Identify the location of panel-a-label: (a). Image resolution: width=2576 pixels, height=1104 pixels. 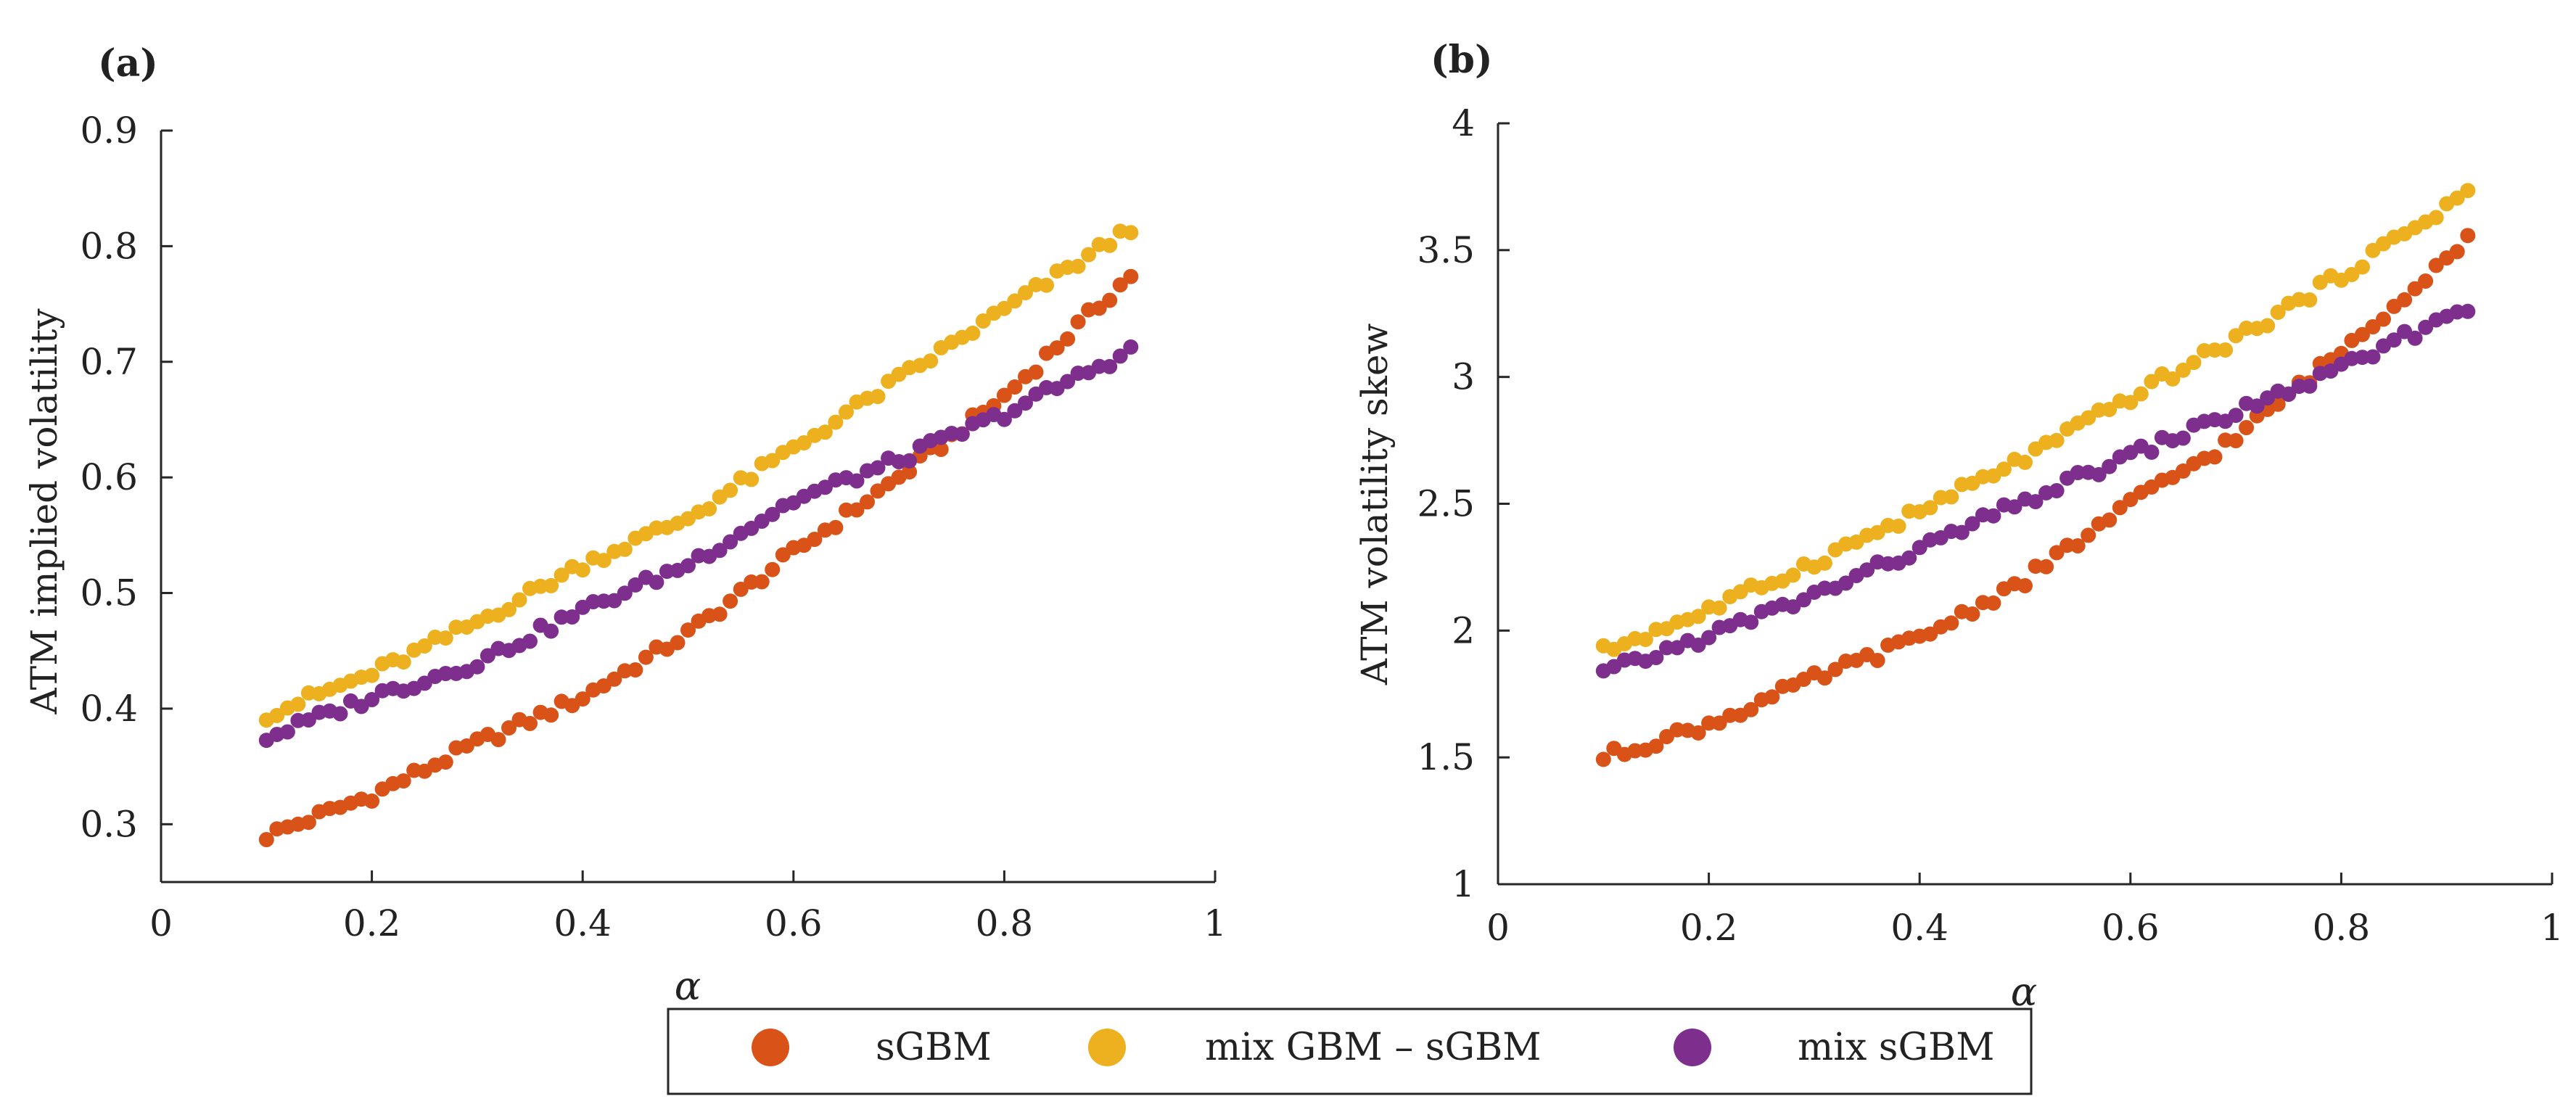
(128, 63).